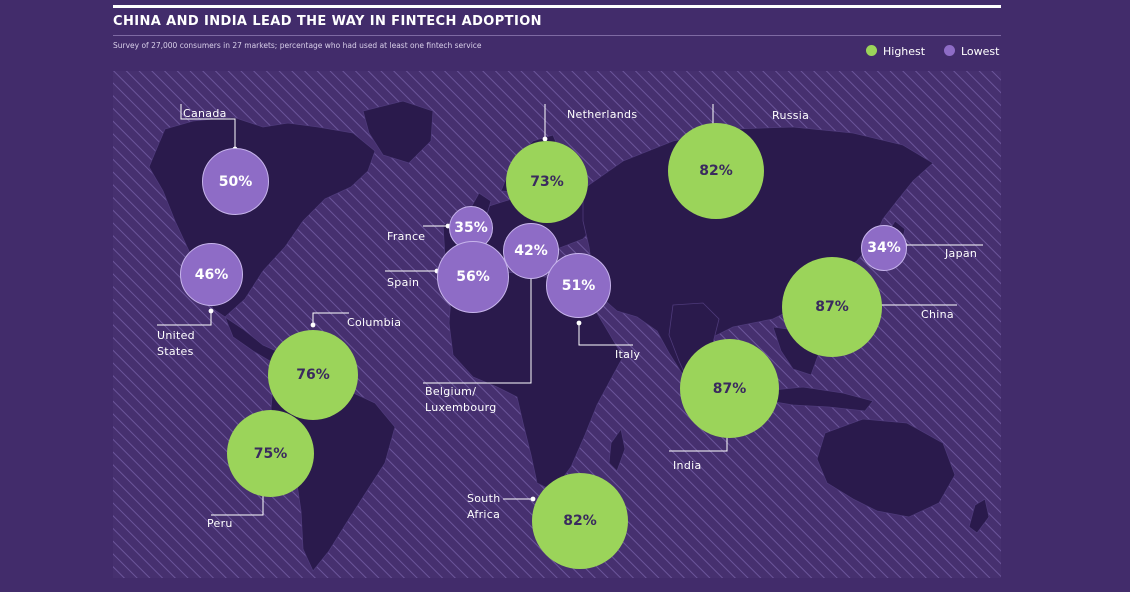  Describe the element at coordinates (175, 351) in the screenshot. I see `label-us-line2: States` at that location.